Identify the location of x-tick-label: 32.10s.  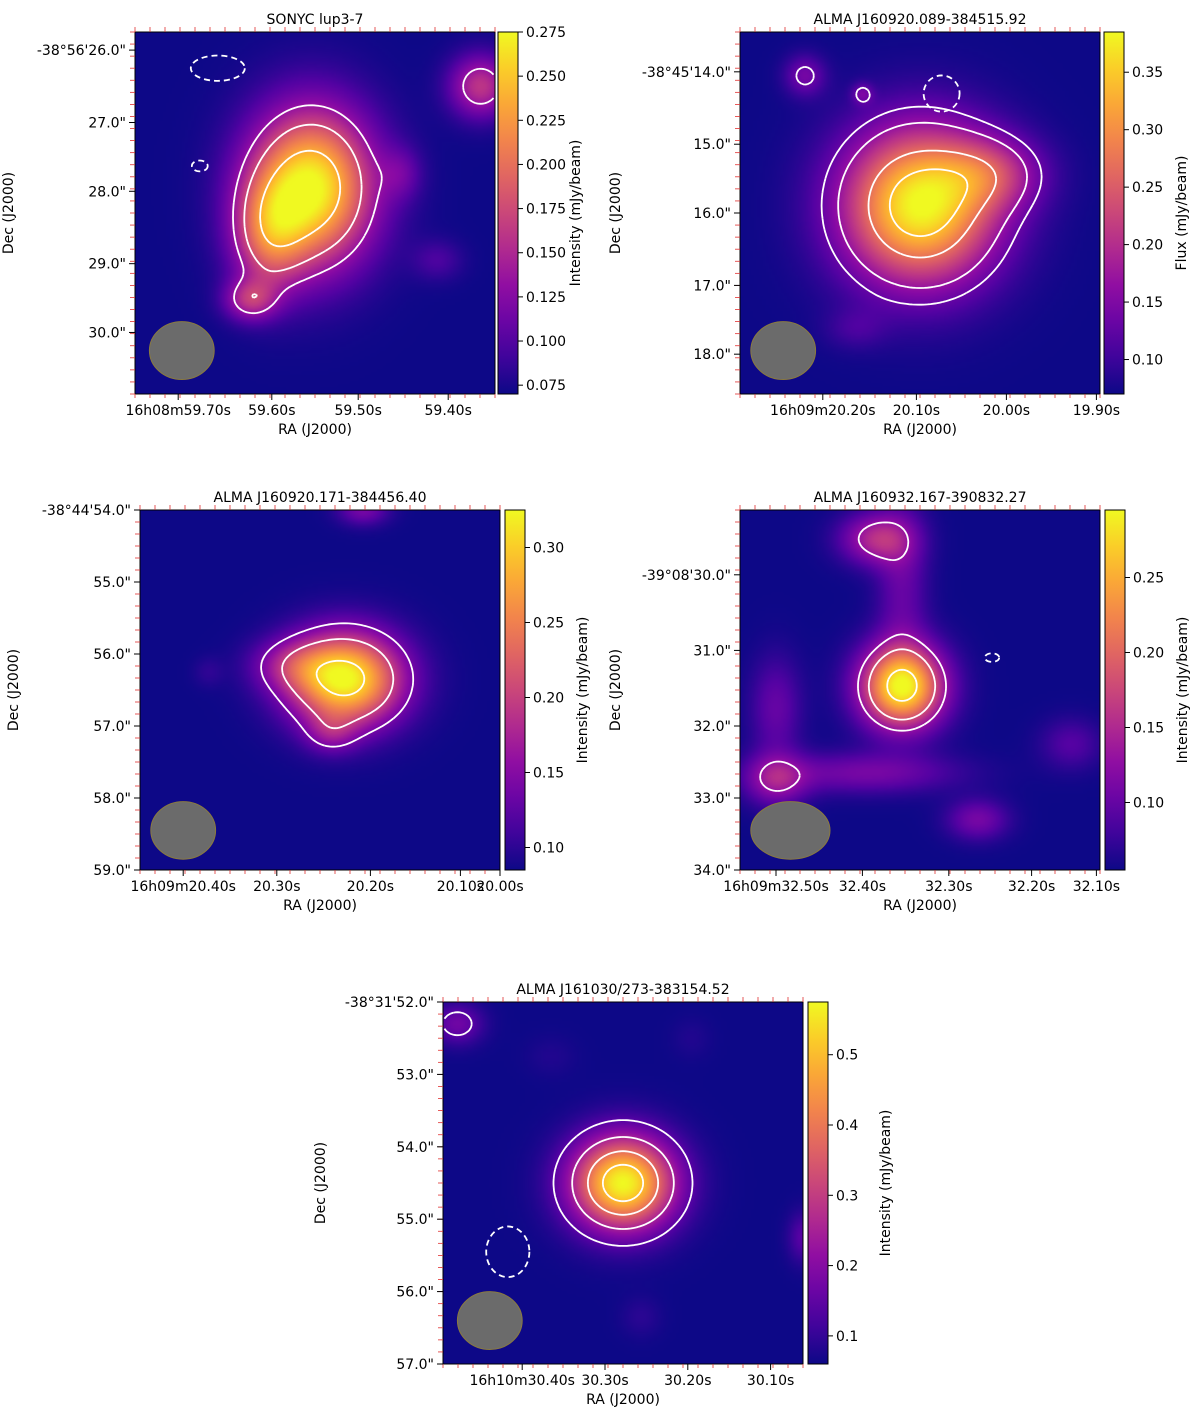
(1096, 887).